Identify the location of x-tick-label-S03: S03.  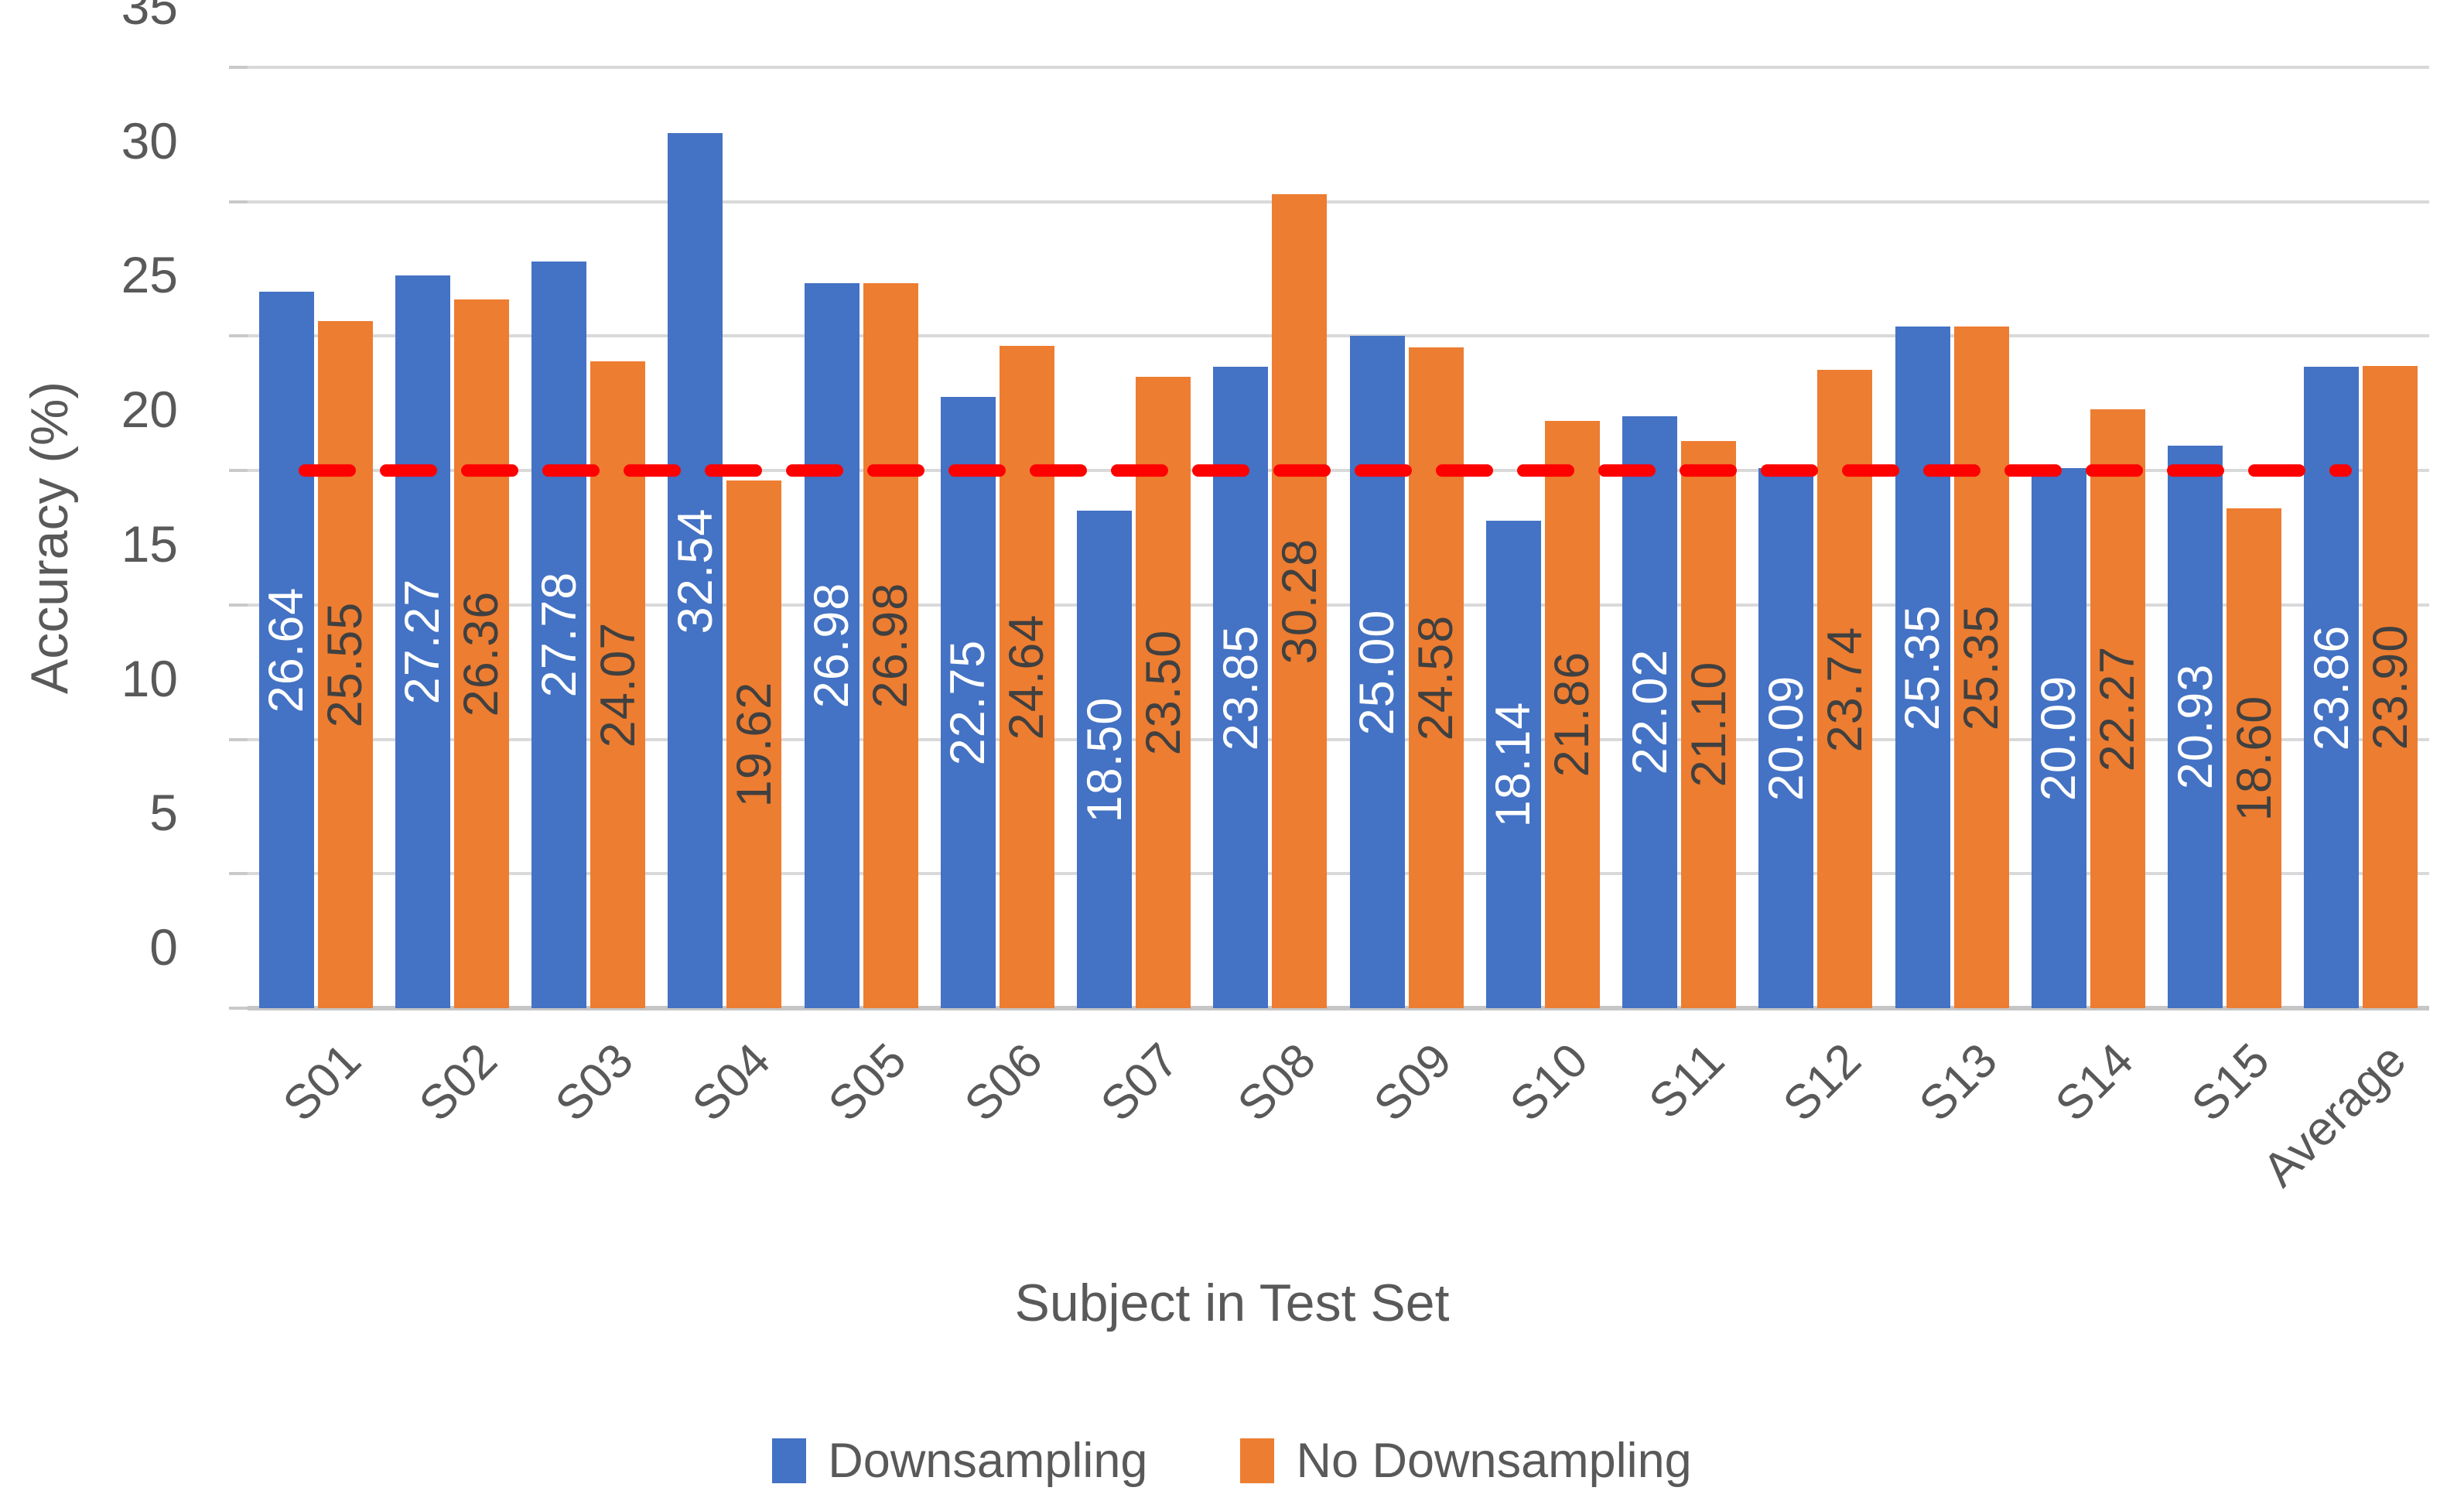
(595, 1083).